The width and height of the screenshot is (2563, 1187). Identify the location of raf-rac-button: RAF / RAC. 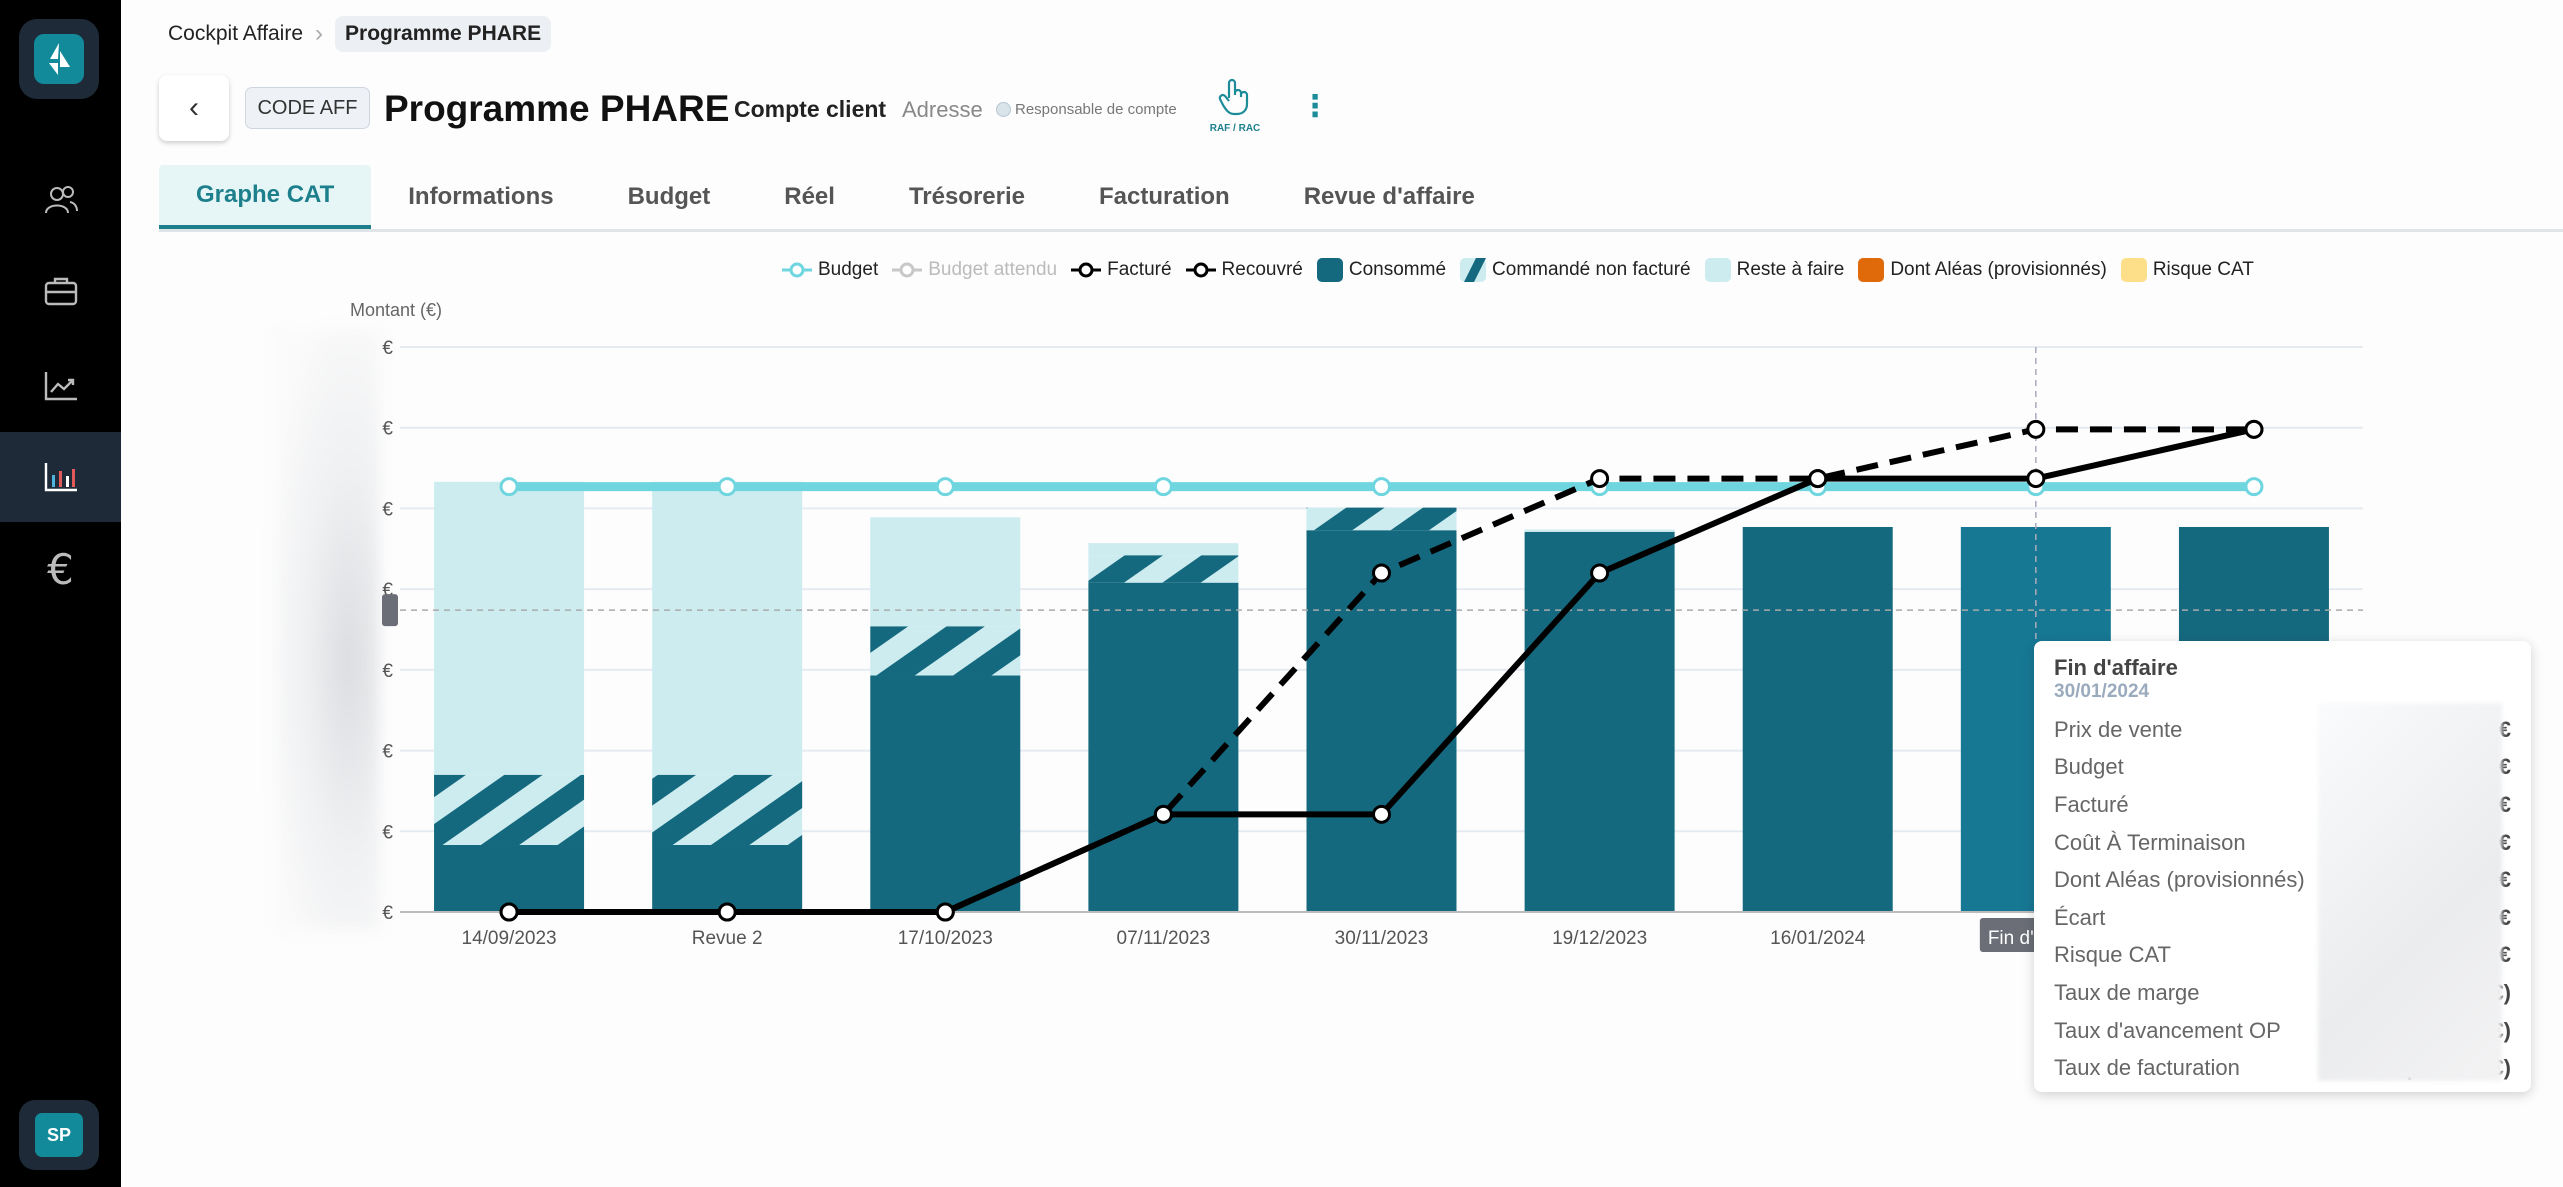
(1235, 106).